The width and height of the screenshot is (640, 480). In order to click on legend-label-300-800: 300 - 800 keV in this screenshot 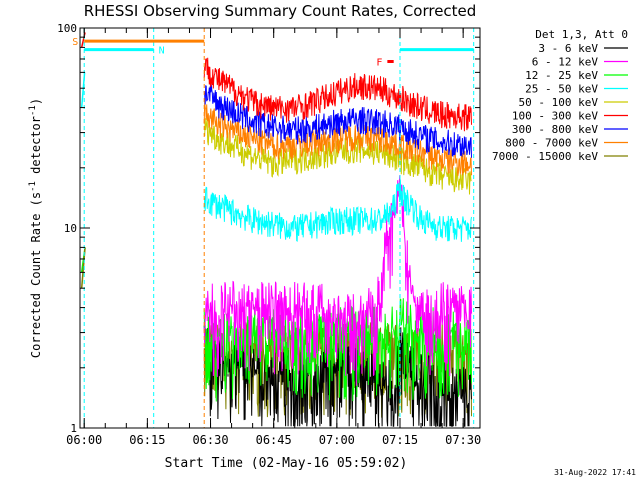, I will do `click(555, 129)`.